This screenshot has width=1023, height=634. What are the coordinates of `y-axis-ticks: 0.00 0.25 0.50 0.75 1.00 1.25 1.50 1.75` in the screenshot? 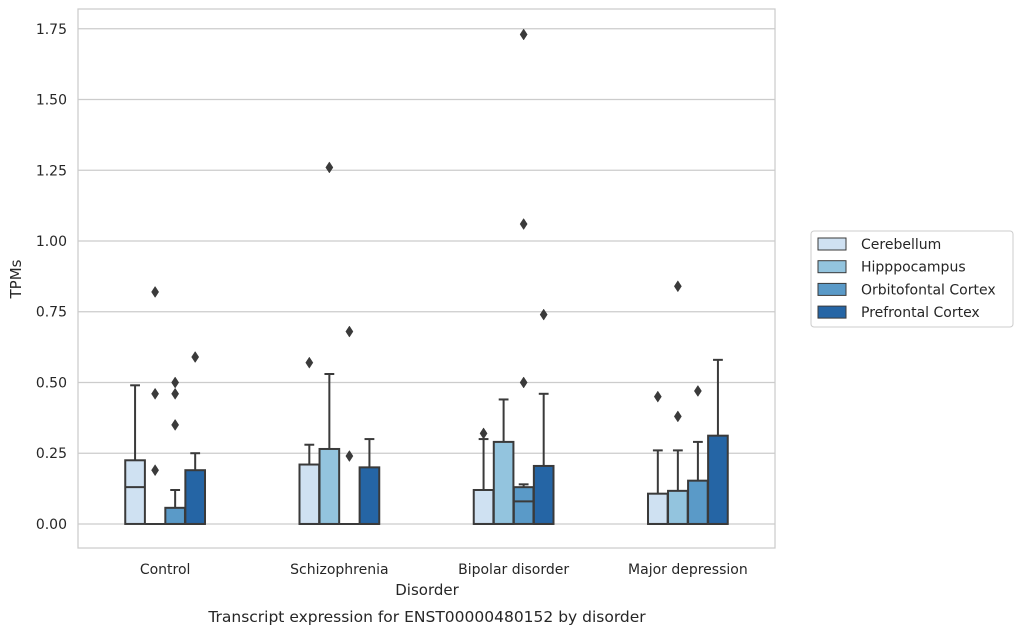 It's located at (51, 277).